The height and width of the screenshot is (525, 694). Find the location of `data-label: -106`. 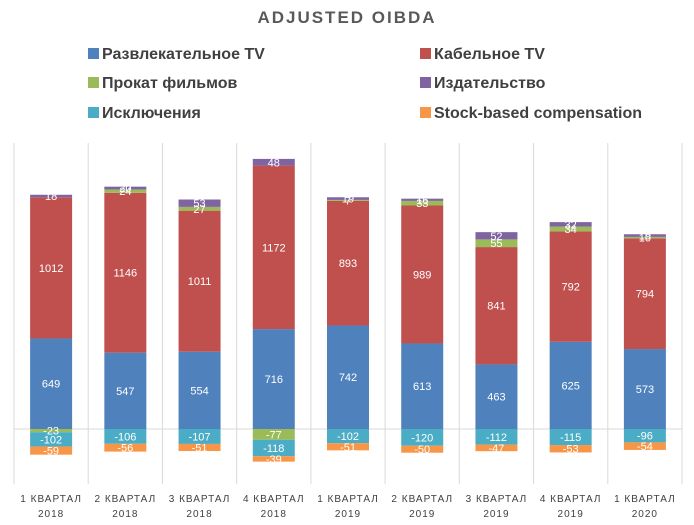

data-label: -106 is located at coordinates (125, 437).